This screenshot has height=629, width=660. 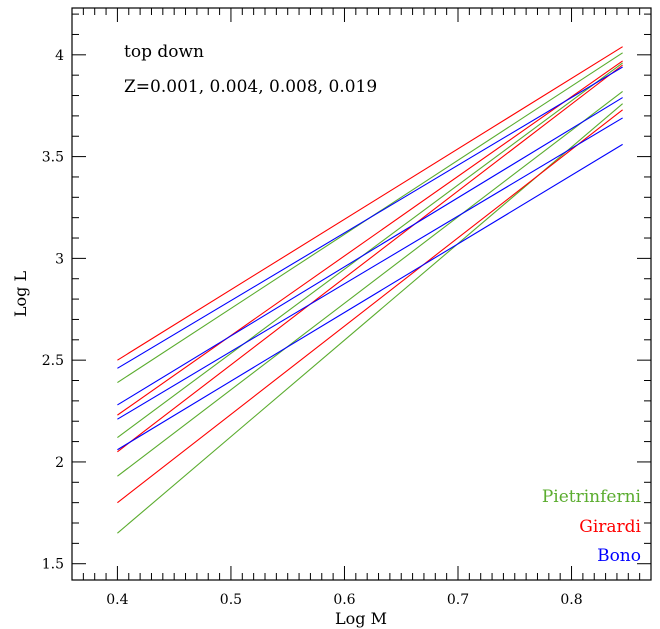 What do you see at coordinates (610, 527) in the screenshot?
I see `legend-girardi: Girardi` at bounding box center [610, 527].